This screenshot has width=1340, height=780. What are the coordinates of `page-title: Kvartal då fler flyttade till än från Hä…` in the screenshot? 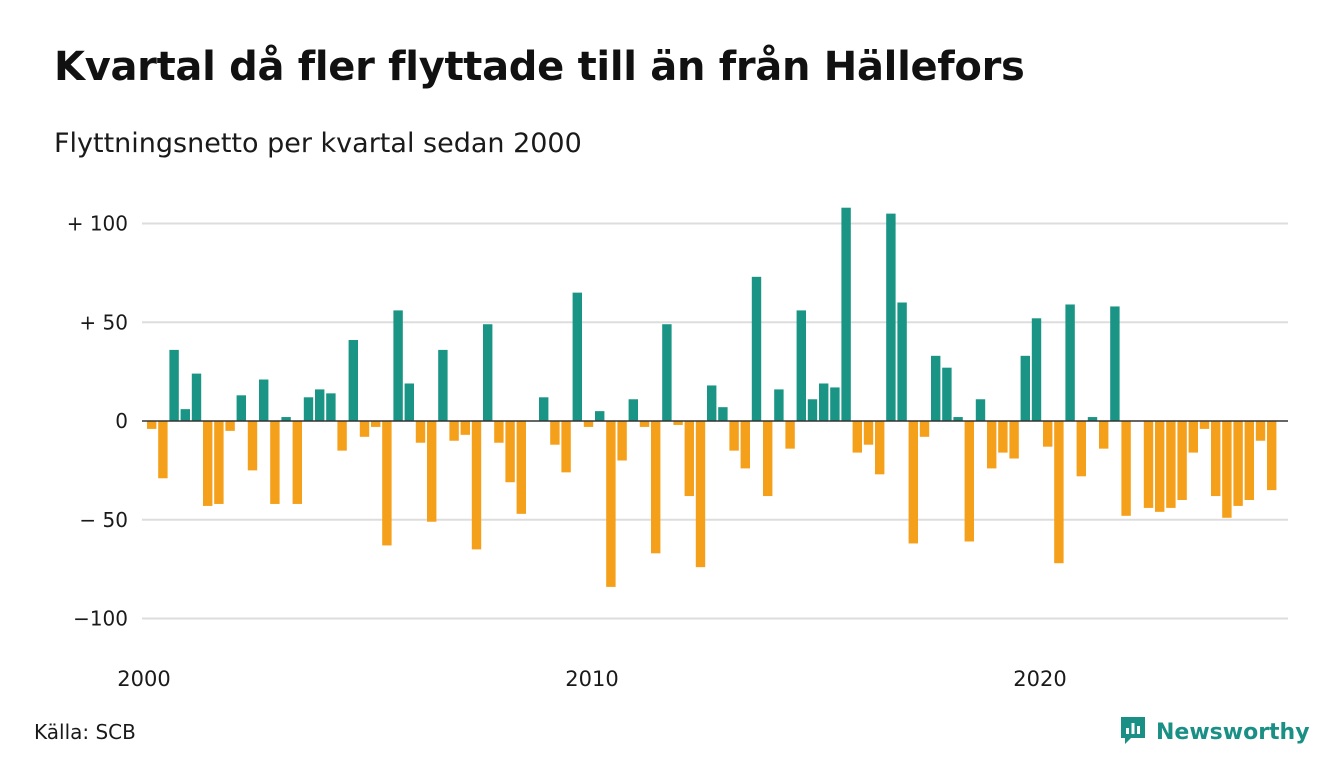 It's located at (539, 67).